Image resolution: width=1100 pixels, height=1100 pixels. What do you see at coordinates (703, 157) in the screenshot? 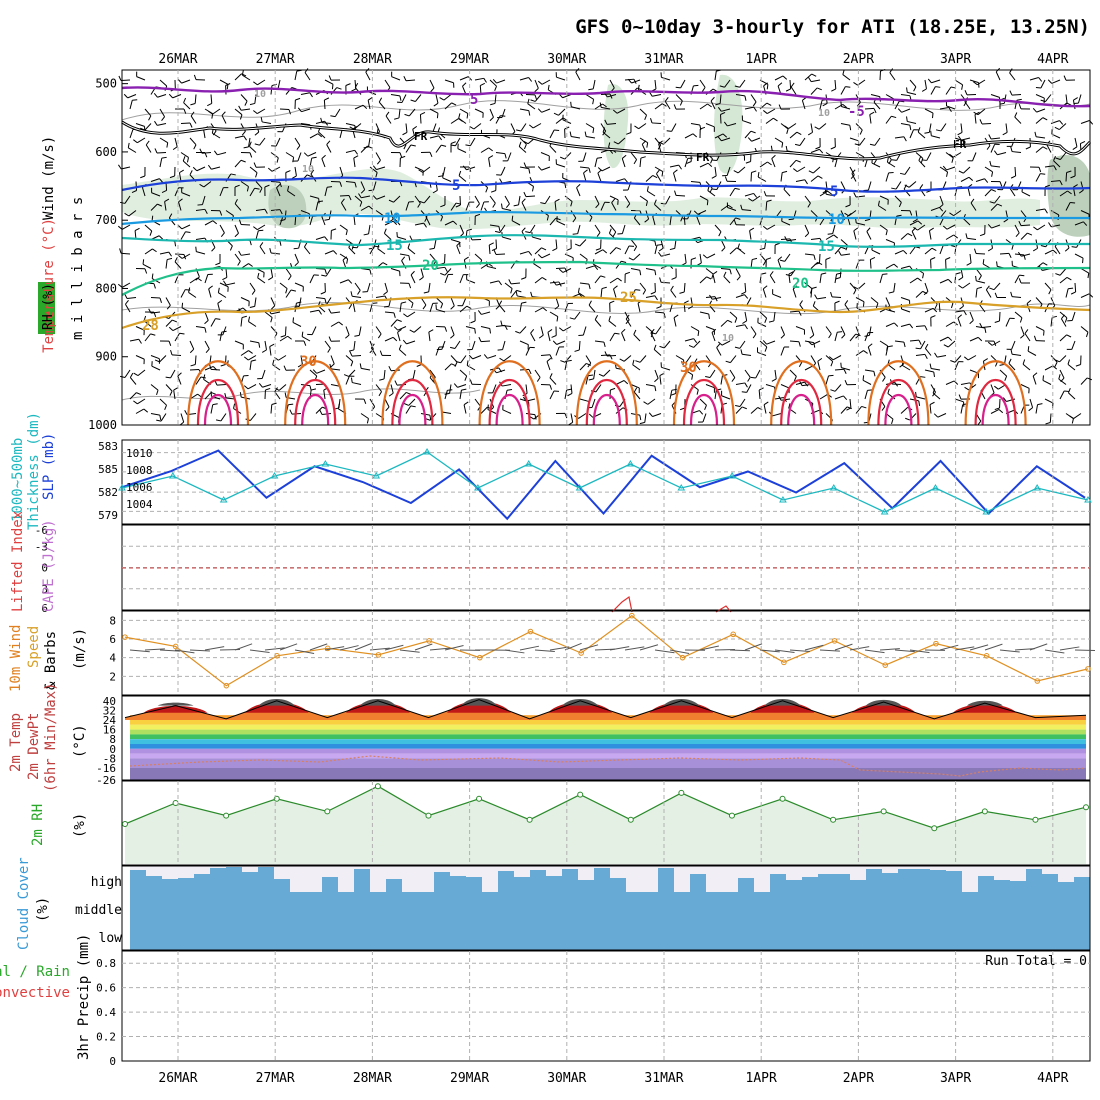
I see `contour-label-fr-2: FR` at bounding box center [703, 157].